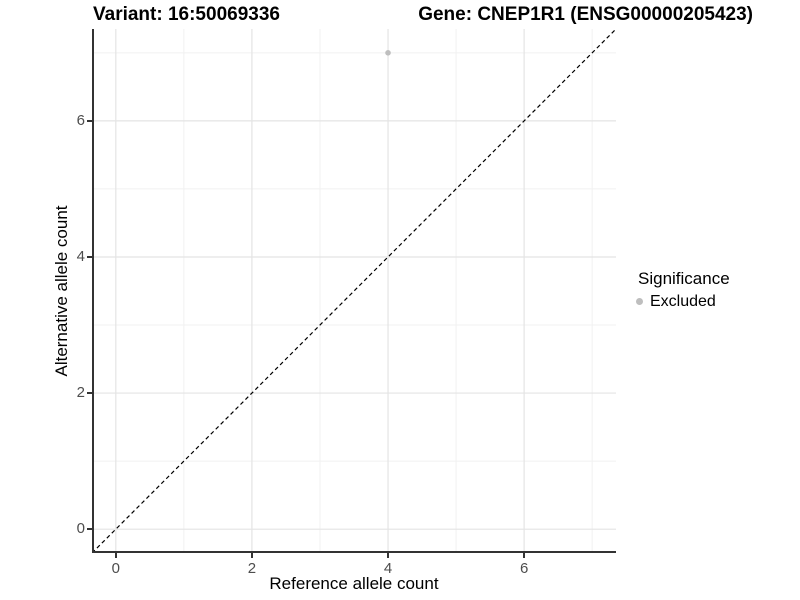 This screenshot has width=800, height=600. Describe the element at coordinates (186, 14) in the screenshot. I see `plot-title-variant: Variant: 16:50069336` at that location.